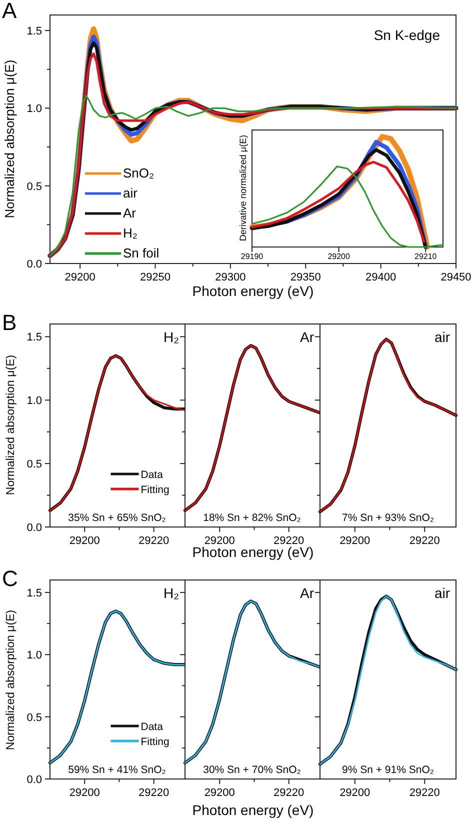  I want to click on annotation: 35% Sn + 65% SnO₂, so click(117, 518).